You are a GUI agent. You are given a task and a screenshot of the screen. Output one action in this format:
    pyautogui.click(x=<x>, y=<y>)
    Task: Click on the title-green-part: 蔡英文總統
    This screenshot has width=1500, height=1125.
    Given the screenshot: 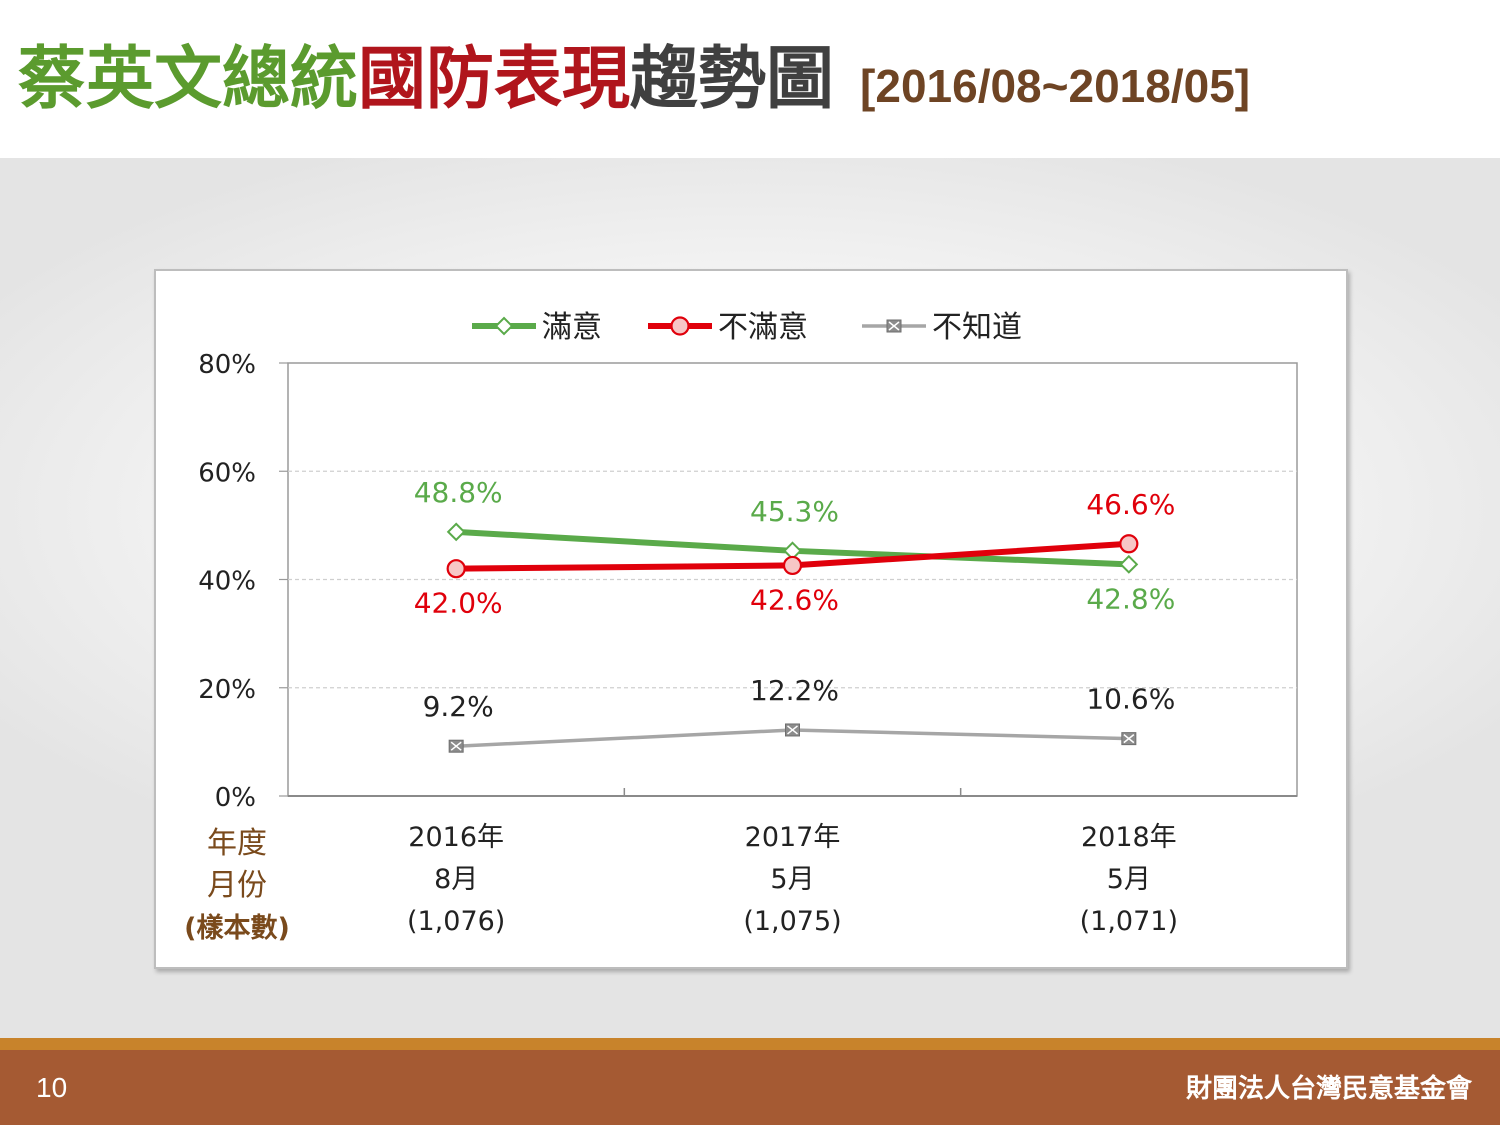 What is the action you would take?
    pyautogui.click(x=188, y=79)
    